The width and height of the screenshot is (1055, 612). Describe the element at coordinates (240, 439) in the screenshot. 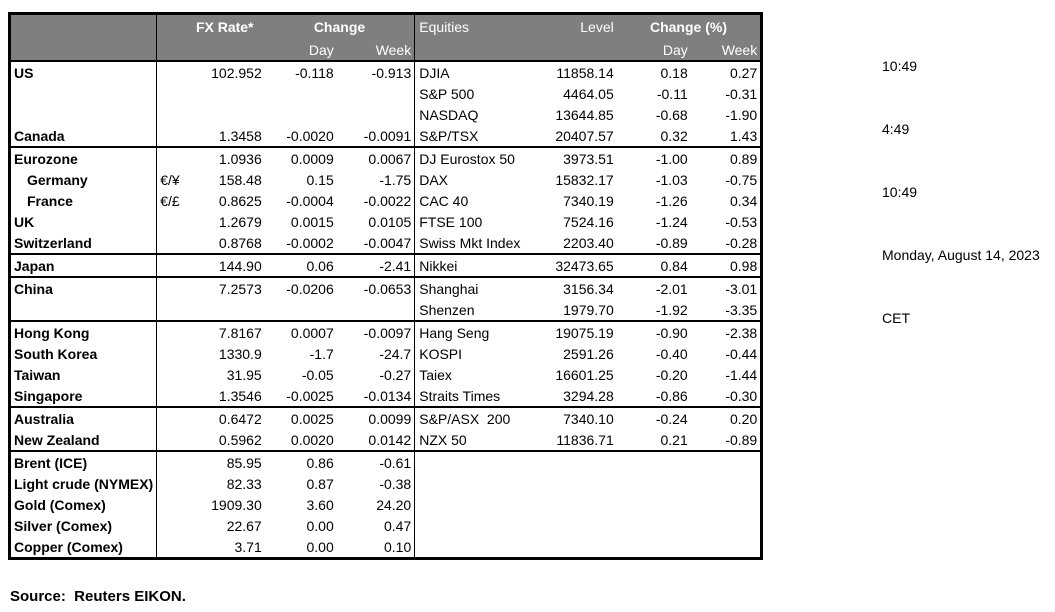

I see `fx-rate-cell: 0.5962` at that location.